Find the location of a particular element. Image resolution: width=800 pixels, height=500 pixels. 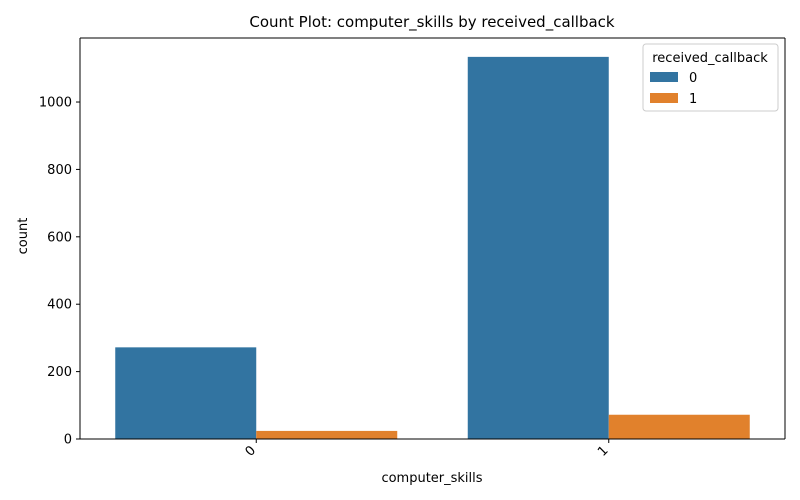

legend-entries: 01 is located at coordinates (673, 89).